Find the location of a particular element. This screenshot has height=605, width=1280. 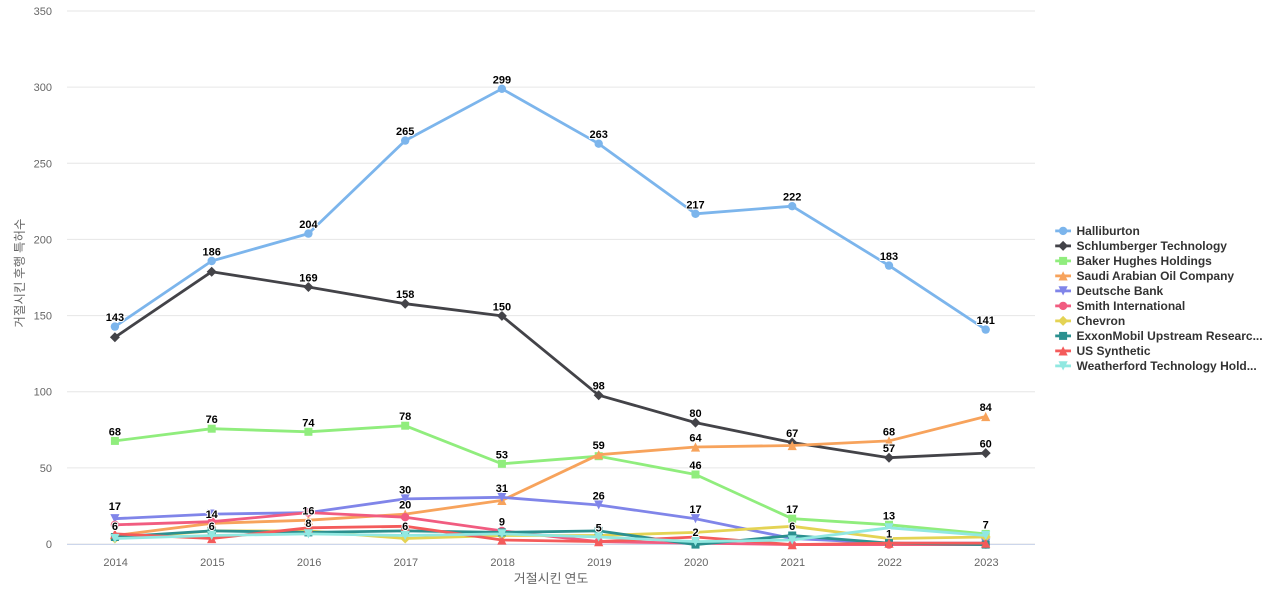

svg-text: 222 is located at coordinates (792, 198).